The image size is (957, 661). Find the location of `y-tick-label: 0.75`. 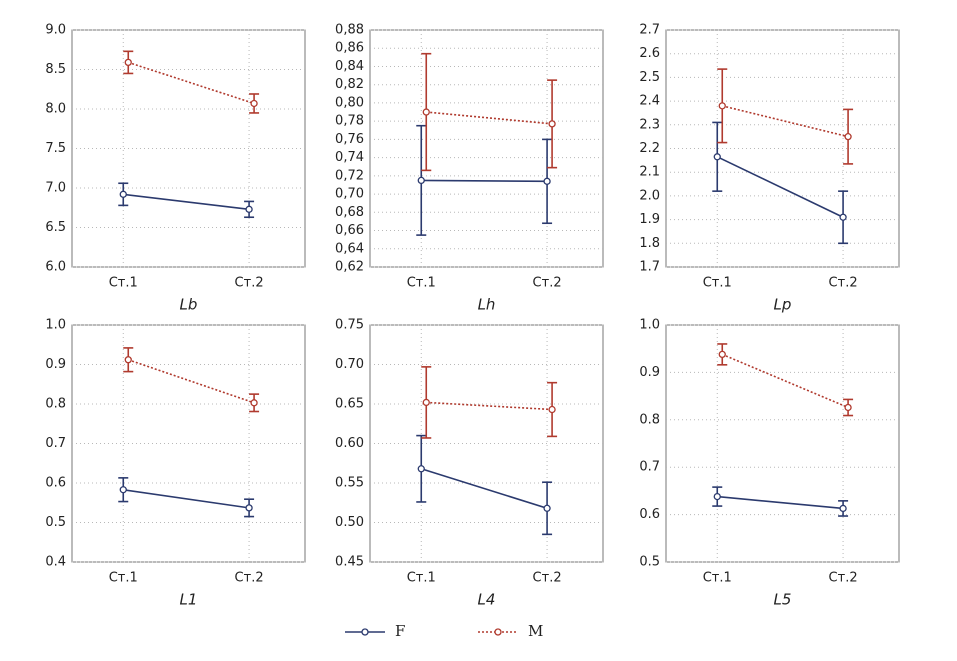

y-tick-label: 0.75 is located at coordinates (349, 325).